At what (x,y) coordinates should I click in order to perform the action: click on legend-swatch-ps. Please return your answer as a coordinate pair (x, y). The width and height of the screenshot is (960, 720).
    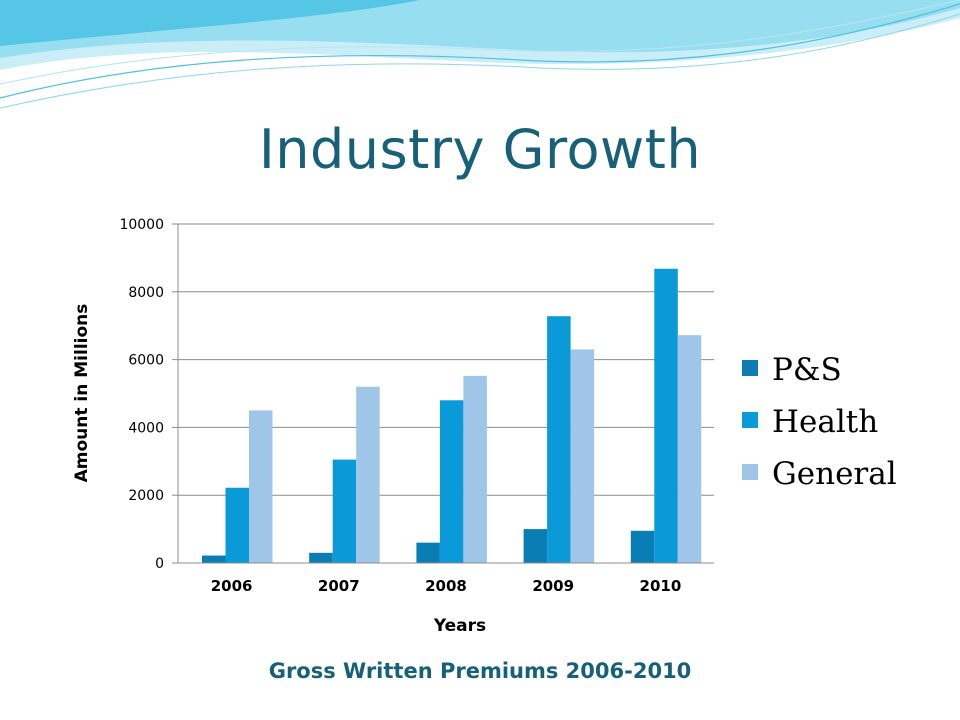
    Looking at the image, I should click on (750, 368).